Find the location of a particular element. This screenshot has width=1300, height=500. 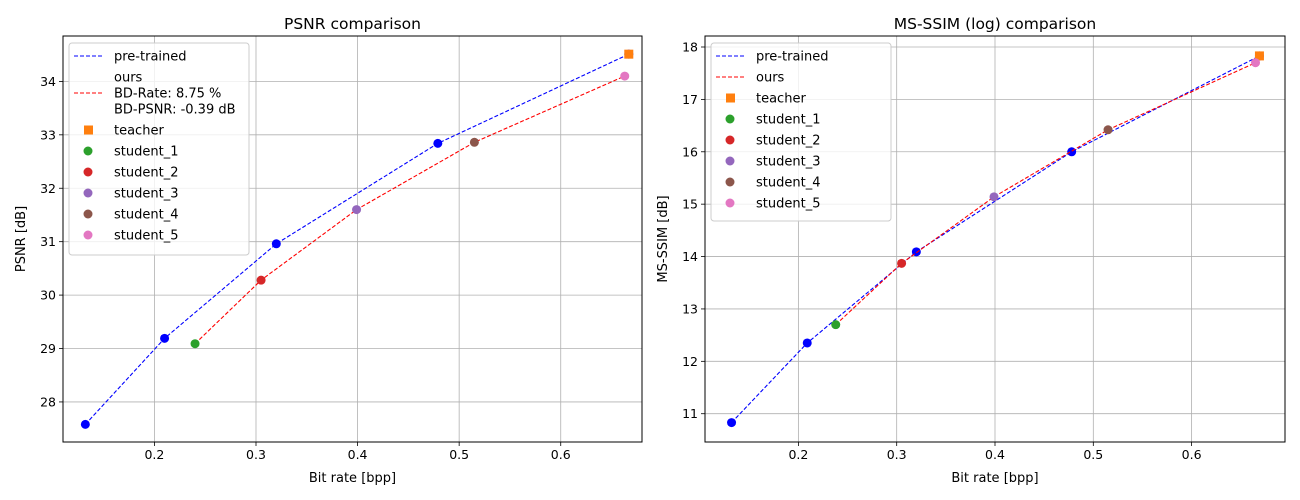

chart-title: PSNR comparison is located at coordinates (352, 24).